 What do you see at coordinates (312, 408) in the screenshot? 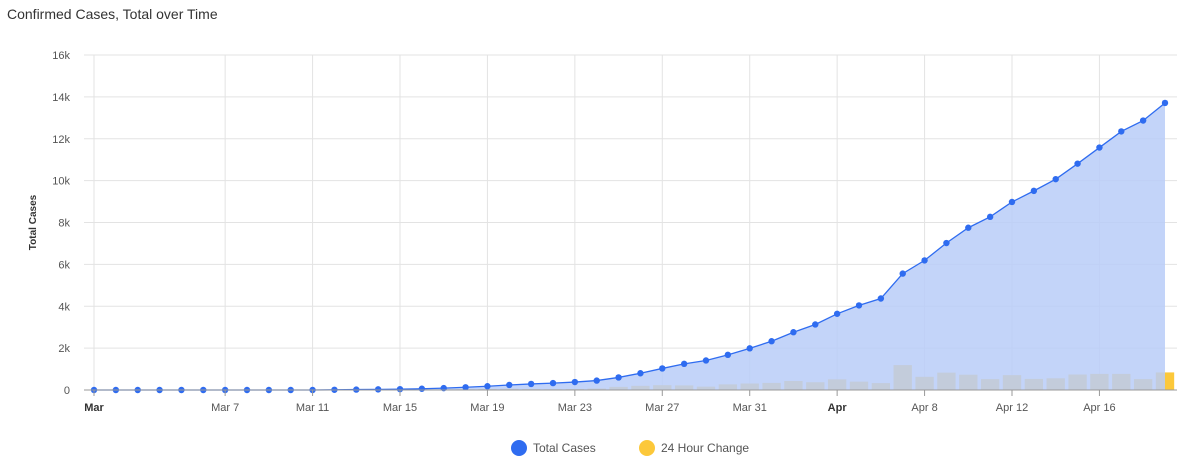
I see `x-tick-label: Mar 11` at bounding box center [312, 408].